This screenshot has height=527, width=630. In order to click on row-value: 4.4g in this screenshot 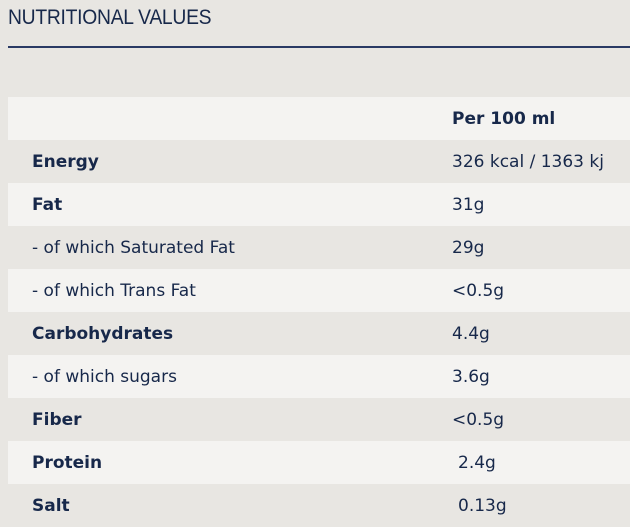, I will do `click(471, 333)`.